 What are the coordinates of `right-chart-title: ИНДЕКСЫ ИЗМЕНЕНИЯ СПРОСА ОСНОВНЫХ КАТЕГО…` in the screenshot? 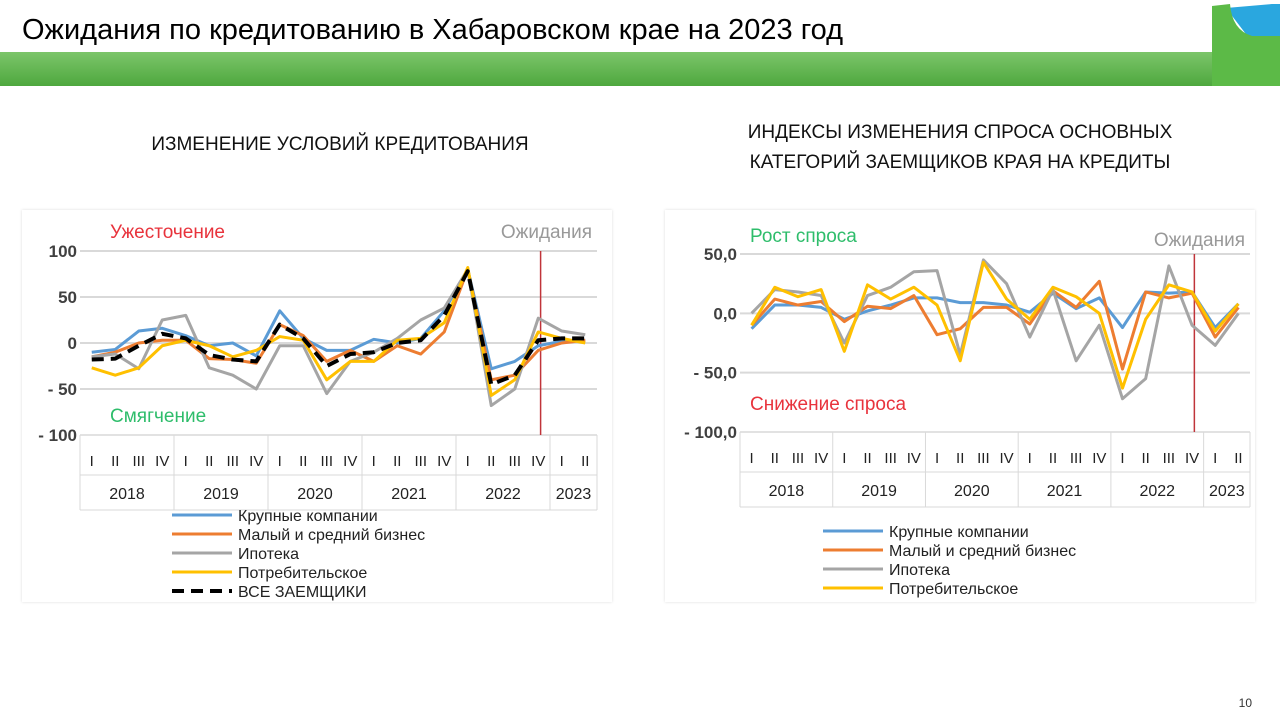 It's located at (960, 148).